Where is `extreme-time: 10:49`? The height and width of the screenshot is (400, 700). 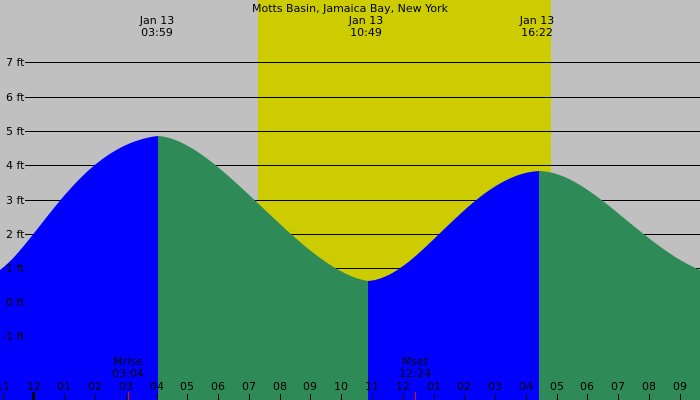
extreme-time: 10:49 is located at coordinates (366, 32).